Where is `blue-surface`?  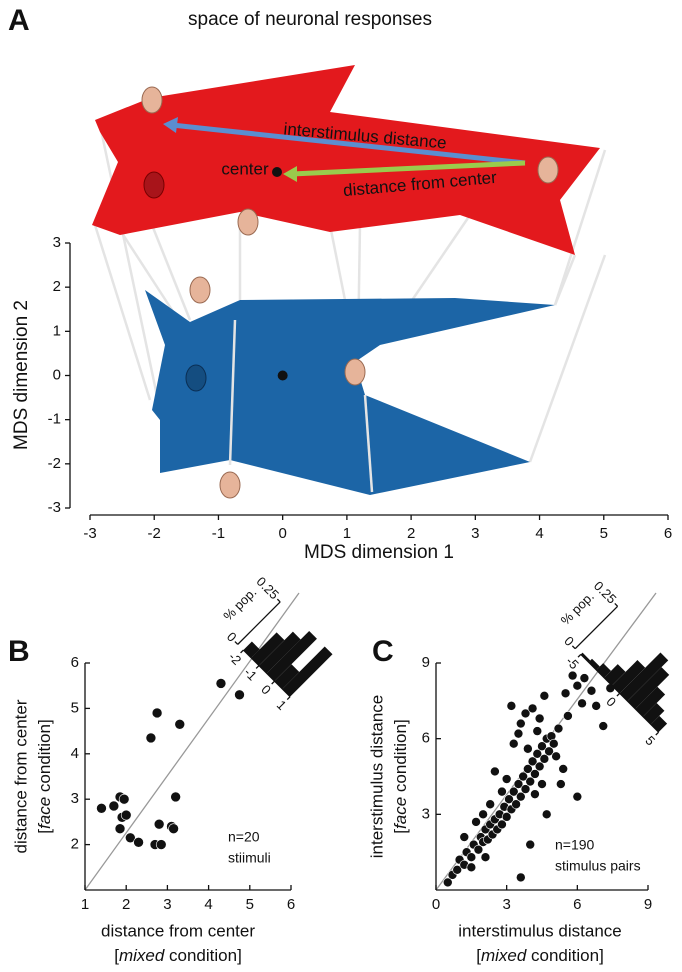 blue-surface is located at coordinates (350, 392).